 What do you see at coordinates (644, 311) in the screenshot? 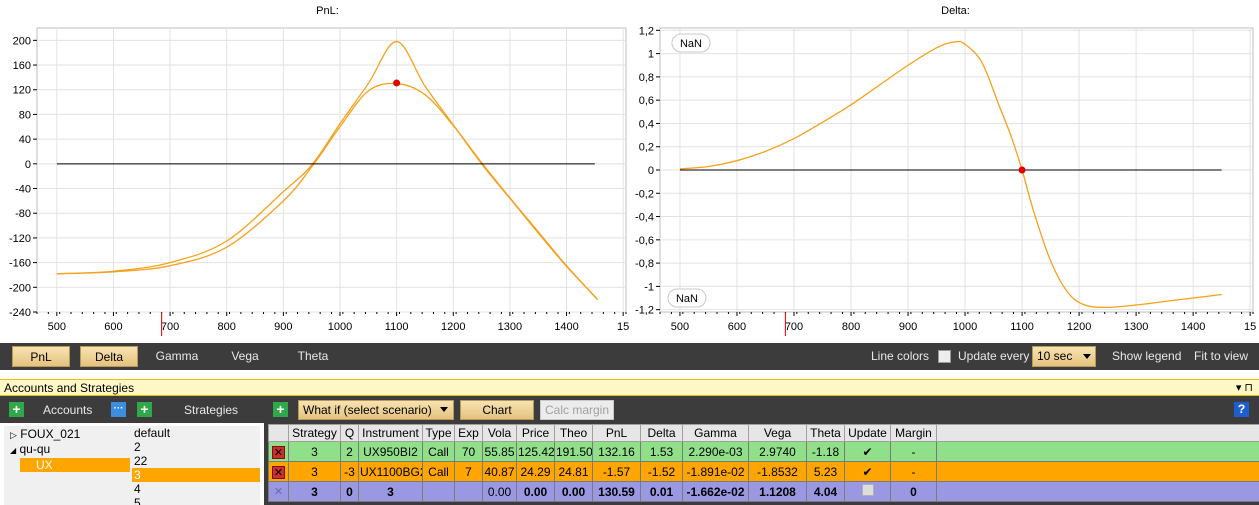
I see `delta-y-tick-label: -1,2` at bounding box center [644, 311].